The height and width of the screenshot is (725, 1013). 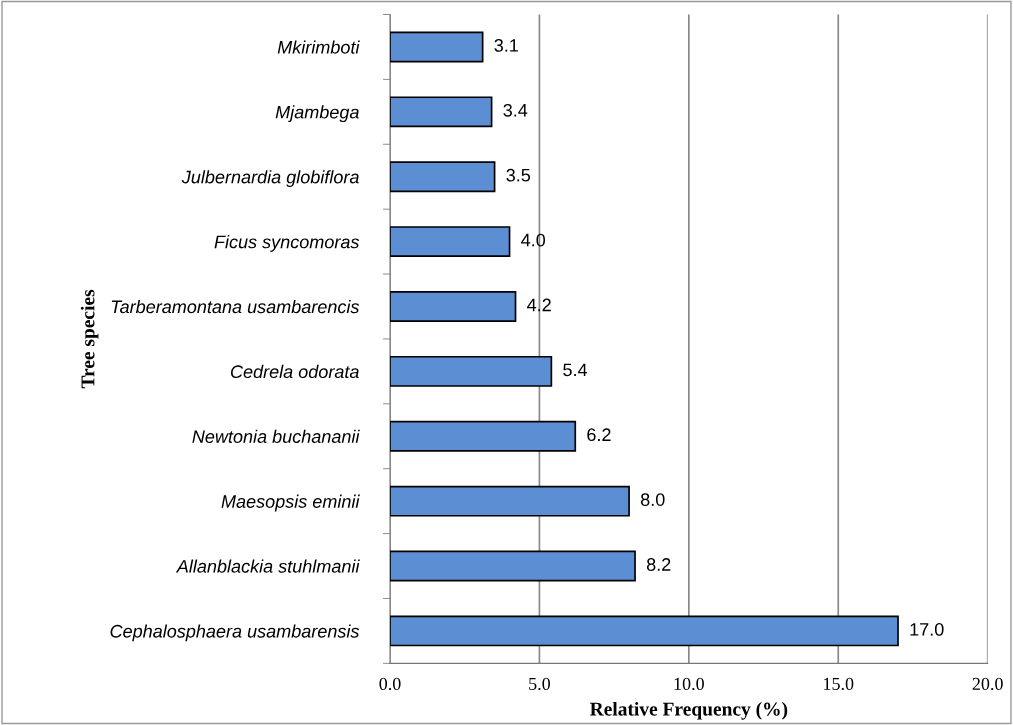 What do you see at coordinates (839, 684) in the screenshot?
I see `x-tick-label: 15.0` at bounding box center [839, 684].